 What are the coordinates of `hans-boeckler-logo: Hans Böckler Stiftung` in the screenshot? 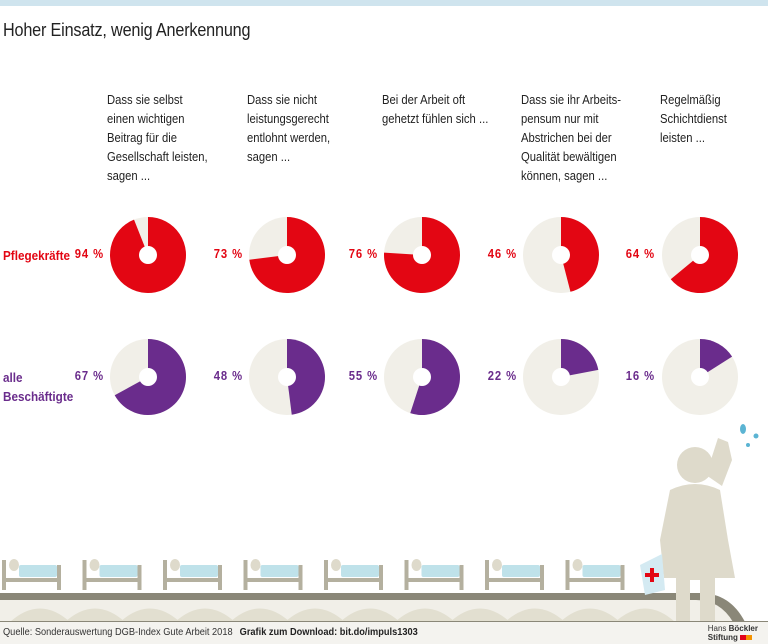 It's located at (732, 633).